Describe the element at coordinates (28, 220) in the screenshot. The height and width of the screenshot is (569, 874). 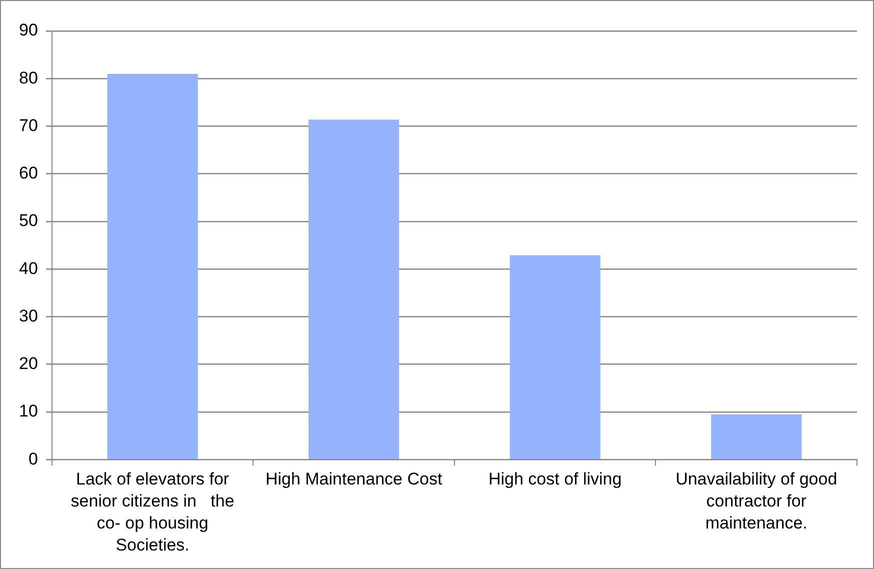
I see `y-tick-label: 50` at that location.